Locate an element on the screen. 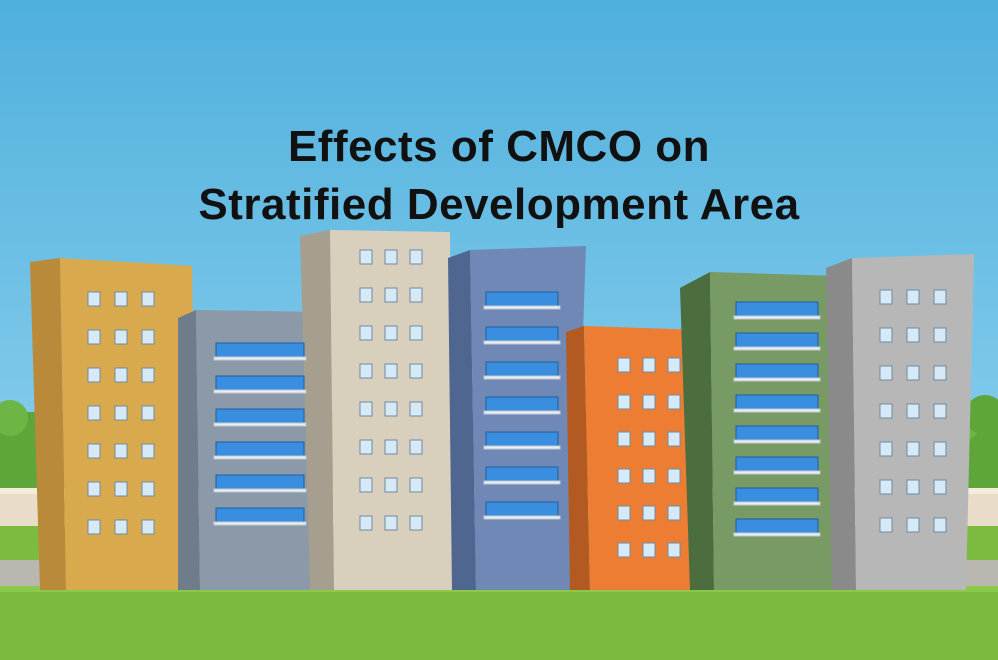  building-cream is located at coordinates (376, 410).